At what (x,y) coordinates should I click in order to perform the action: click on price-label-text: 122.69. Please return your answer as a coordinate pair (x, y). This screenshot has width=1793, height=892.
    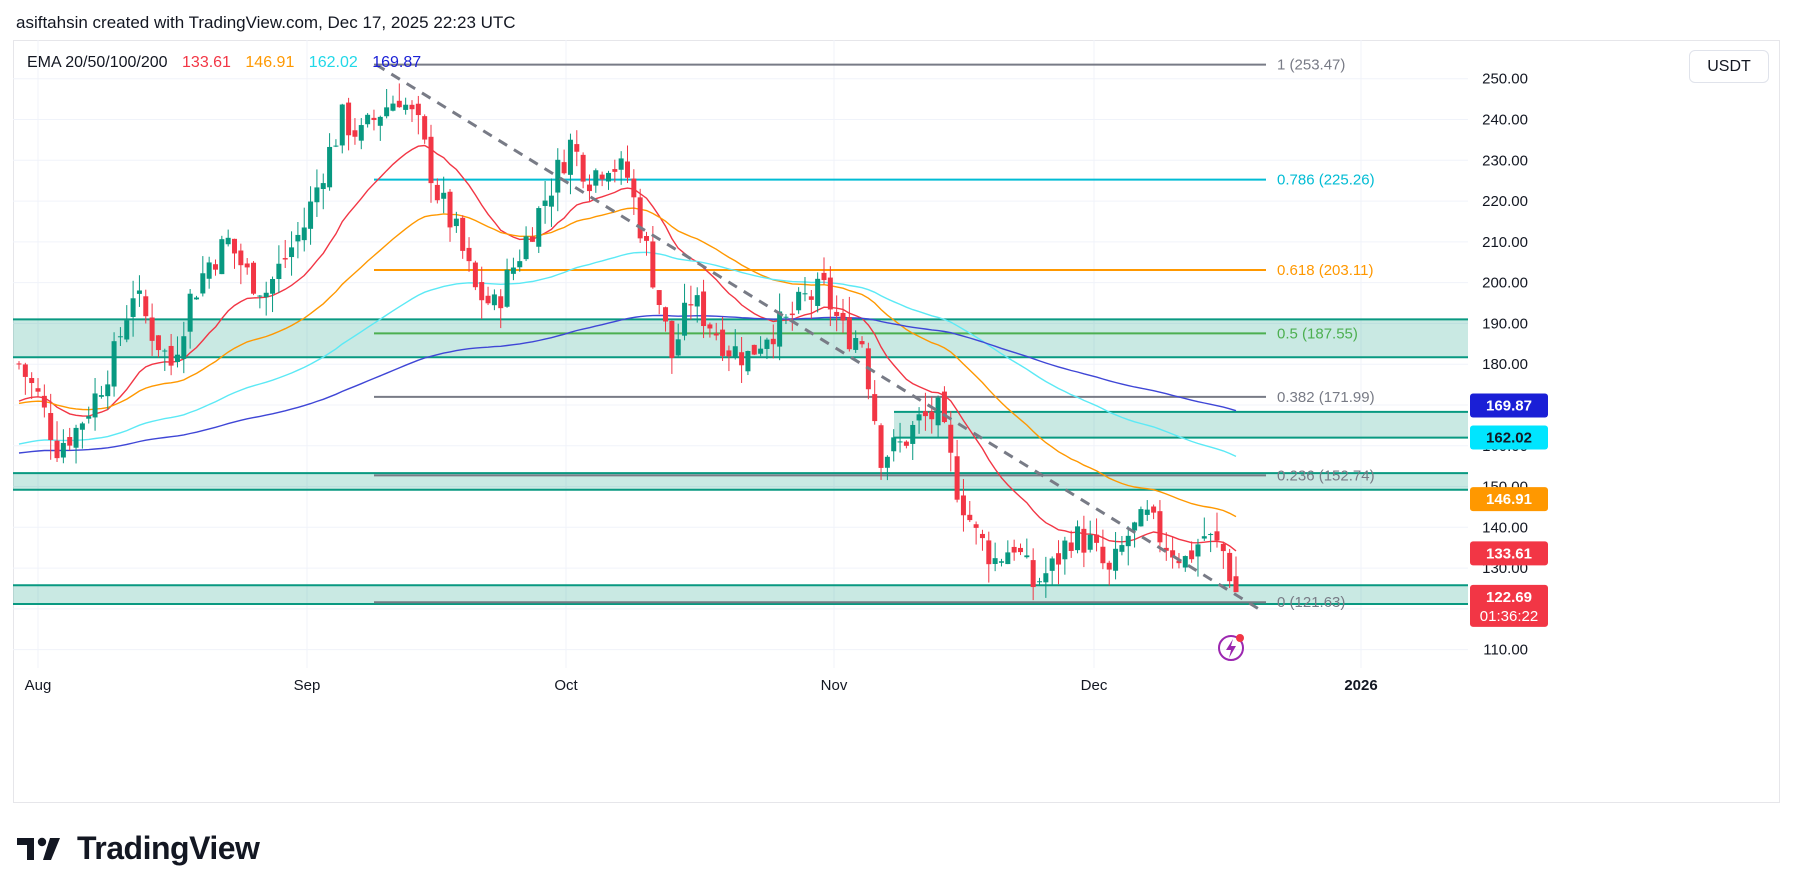
    Looking at the image, I should click on (1509, 597).